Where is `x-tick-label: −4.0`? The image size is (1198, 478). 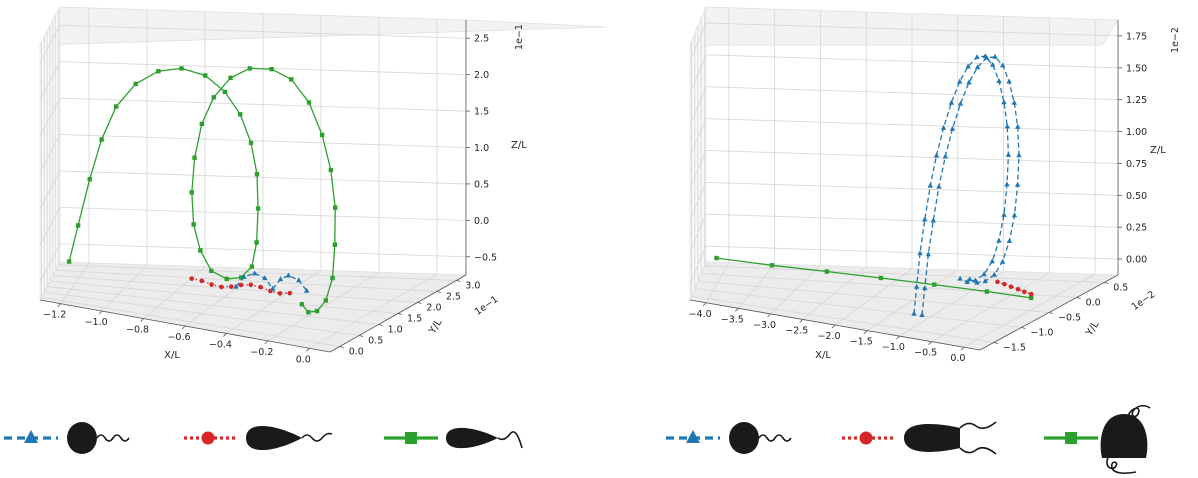 x-tick-label: −4.0 is located at coordinates (700, 314).